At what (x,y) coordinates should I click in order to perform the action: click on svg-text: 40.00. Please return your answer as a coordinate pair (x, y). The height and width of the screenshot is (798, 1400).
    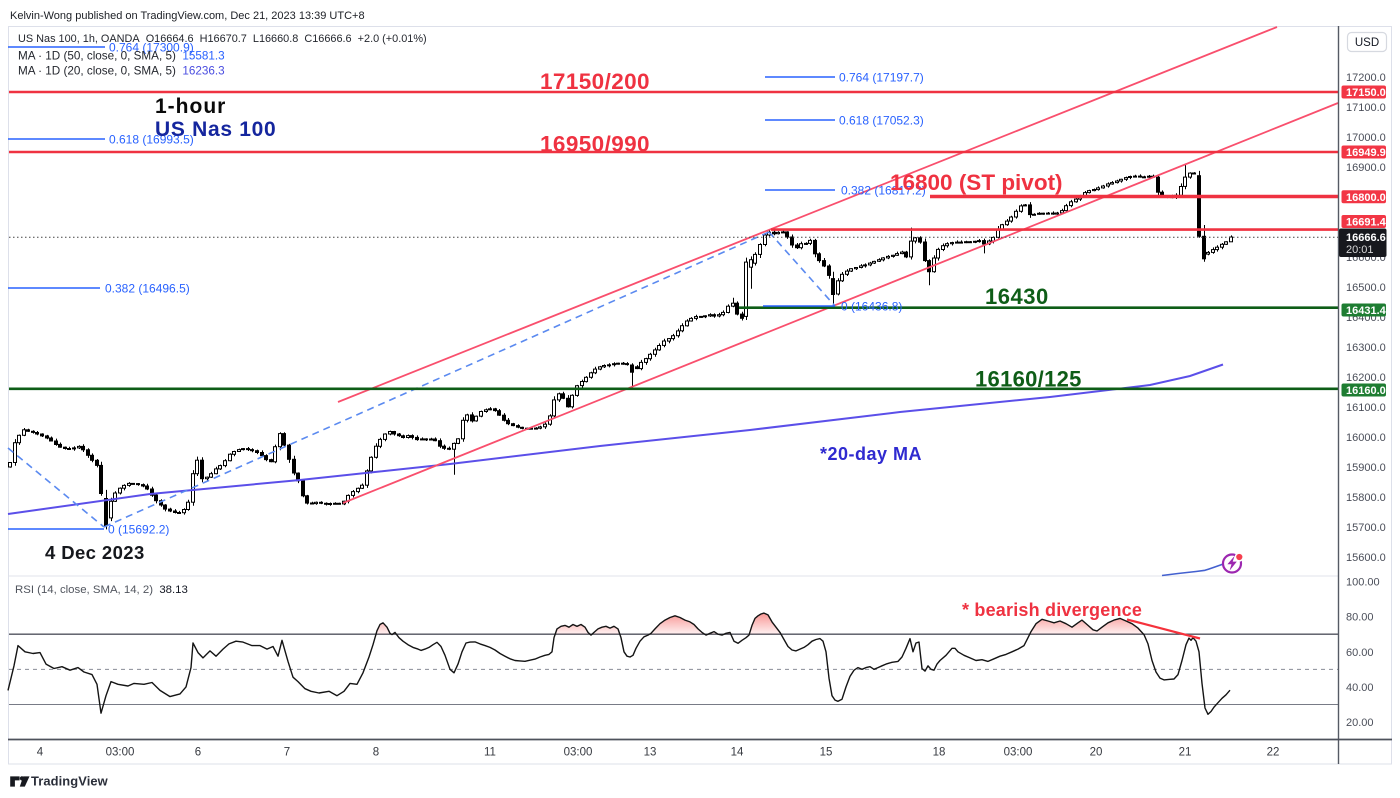
    Looking at the image, I should click on (1360, 688).